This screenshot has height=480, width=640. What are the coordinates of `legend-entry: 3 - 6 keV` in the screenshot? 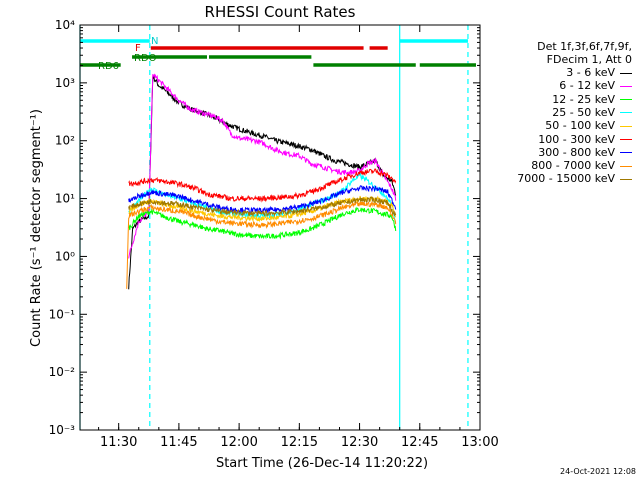 It's located at (599, 72).